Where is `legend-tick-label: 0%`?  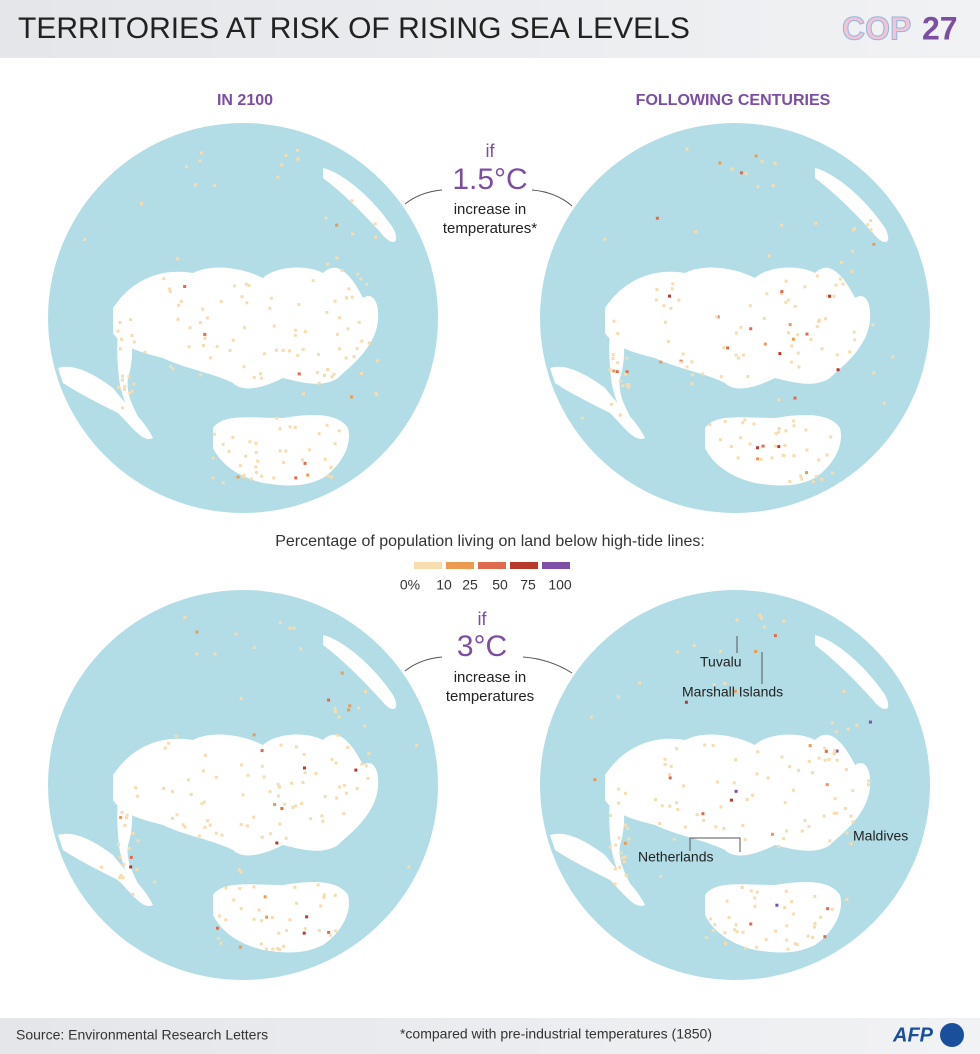 legend-tick-label: 0% is located at coordinates (410, 585).